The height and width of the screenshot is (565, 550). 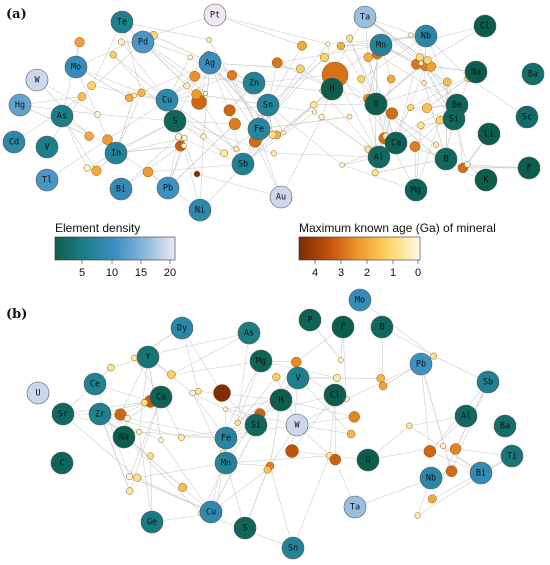 What do you see at coordinates (127, 269) in the screenshot?
I see `density-ticks: 5 10 15 20` at bounding box center [127, 269].